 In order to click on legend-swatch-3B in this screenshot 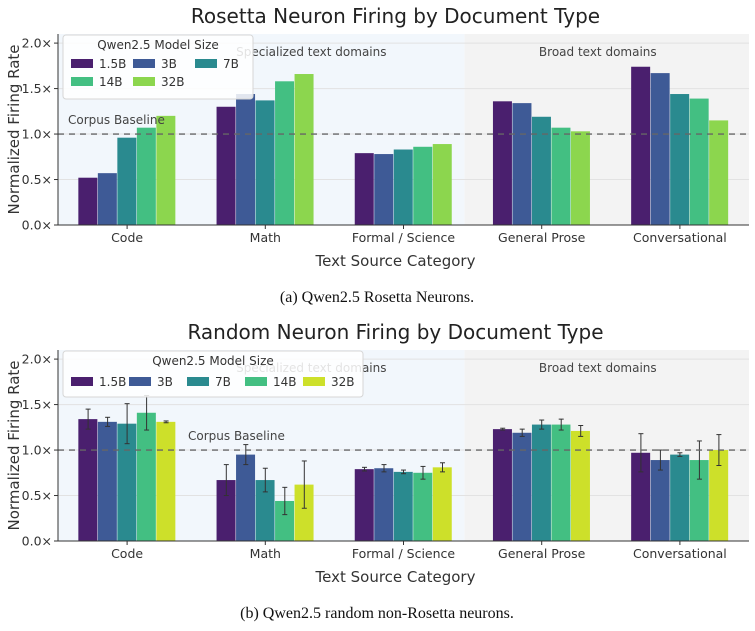, I will do `click(140, 381)`.